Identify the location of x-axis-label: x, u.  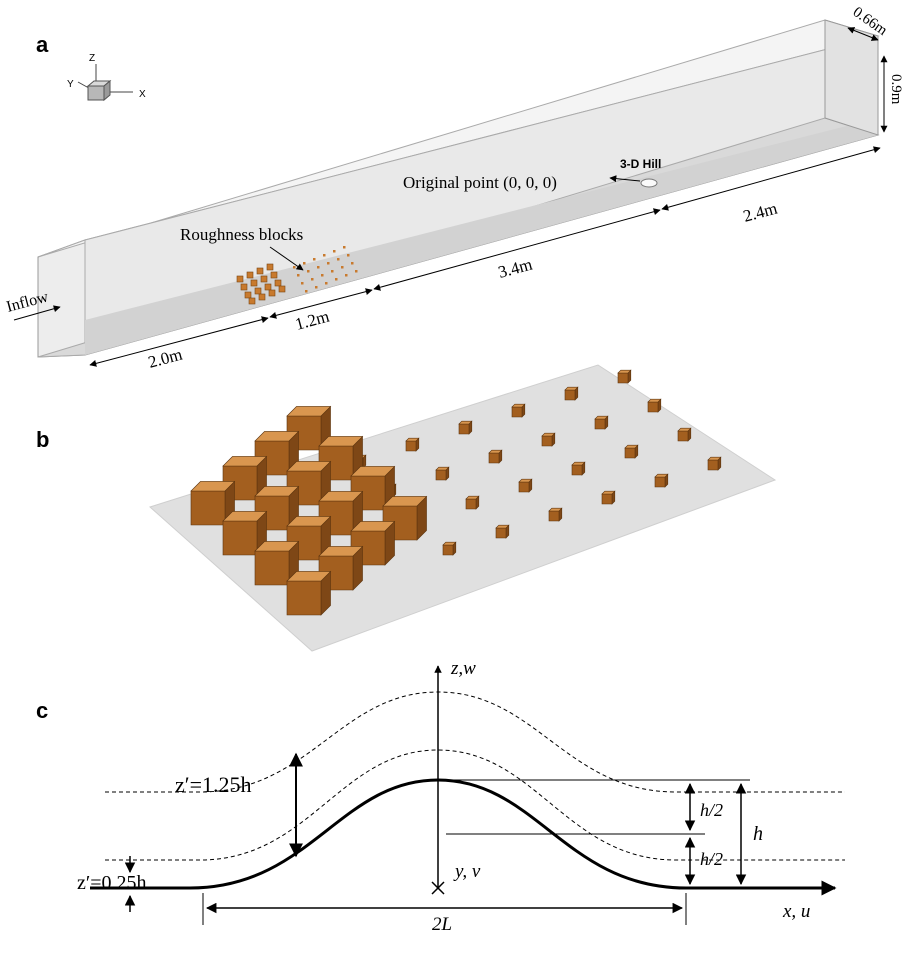
(796, 911).